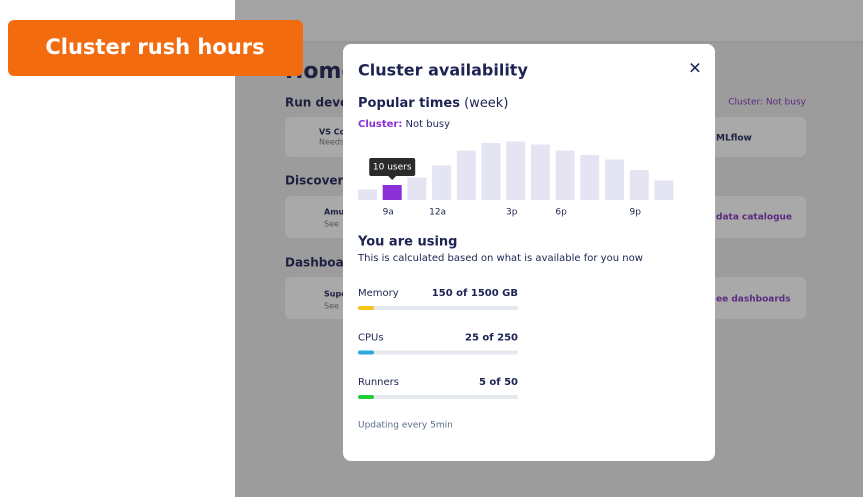 Image resolution: width=863 pixels, height=497 pixels. I want to click on badge, so click(155, 48).